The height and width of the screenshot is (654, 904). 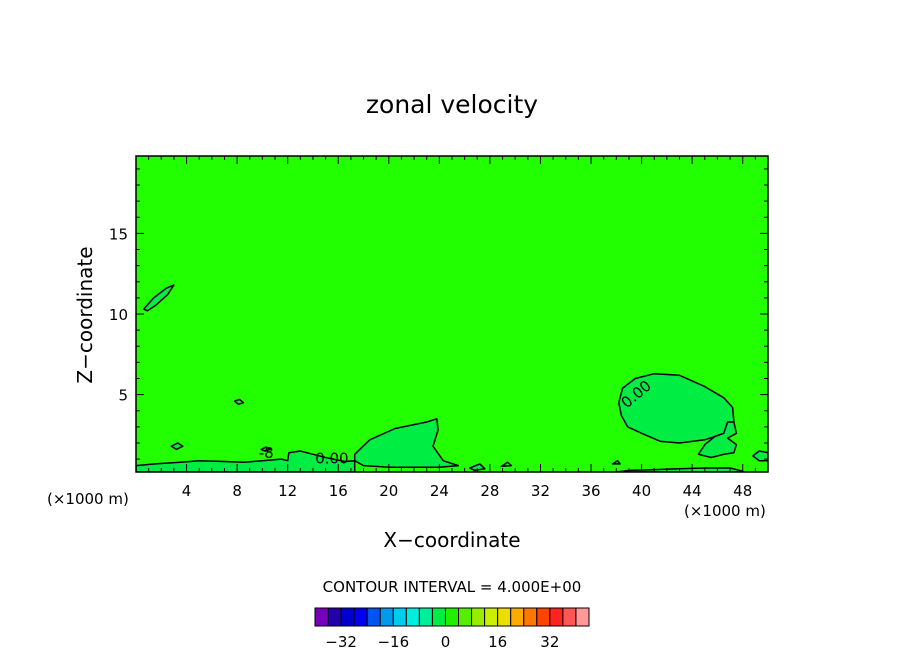 I want to click on chart-title: zonal velocity, so click(x=452, y=104).